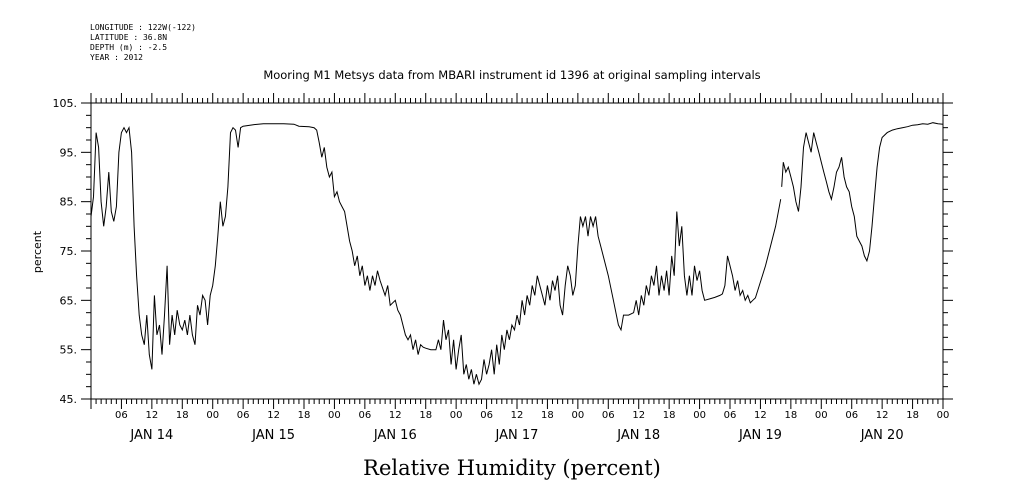  What do you see at coordinates (69, 399) in the screenshot?
I see `y-tick-label: 45.` at bounding box center [69, 399].